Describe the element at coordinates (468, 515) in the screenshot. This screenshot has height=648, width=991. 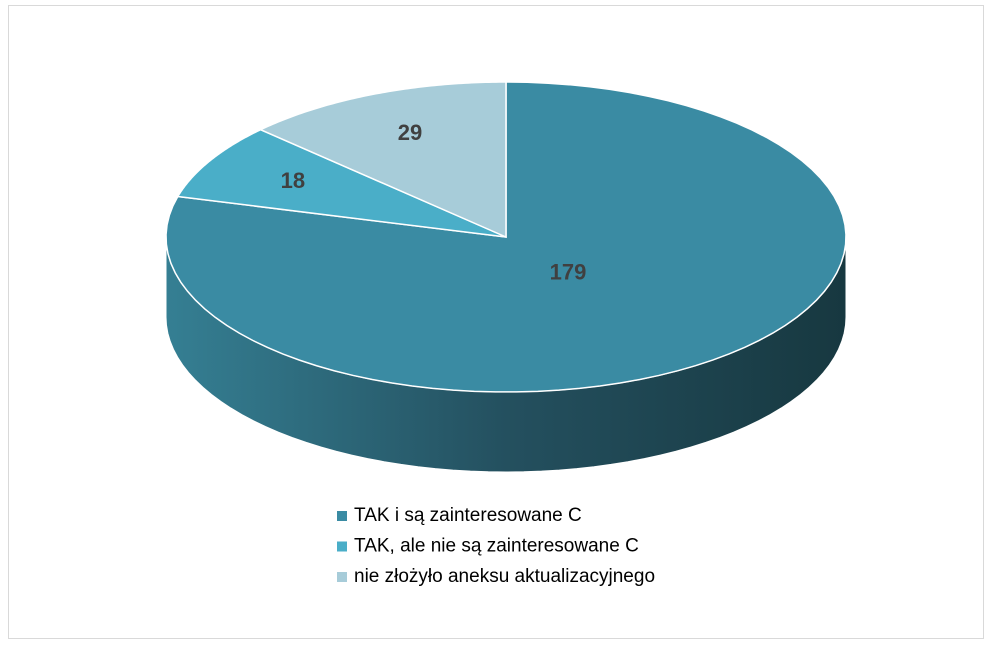
I see `legend-label: TAK i są zainteresowane C` at that location.